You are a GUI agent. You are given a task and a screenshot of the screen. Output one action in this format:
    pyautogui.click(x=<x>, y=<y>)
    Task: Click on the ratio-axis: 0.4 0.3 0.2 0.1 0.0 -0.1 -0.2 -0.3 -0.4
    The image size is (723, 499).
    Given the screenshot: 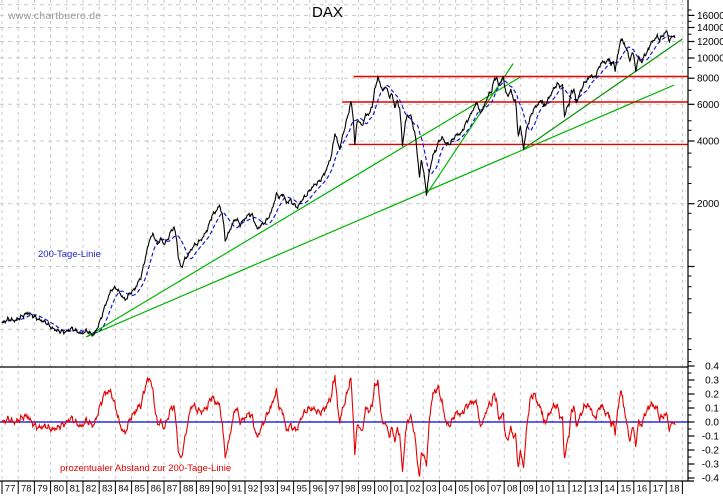 What is the action you would take?
    pyautogui.click(x=703, y=423)
    